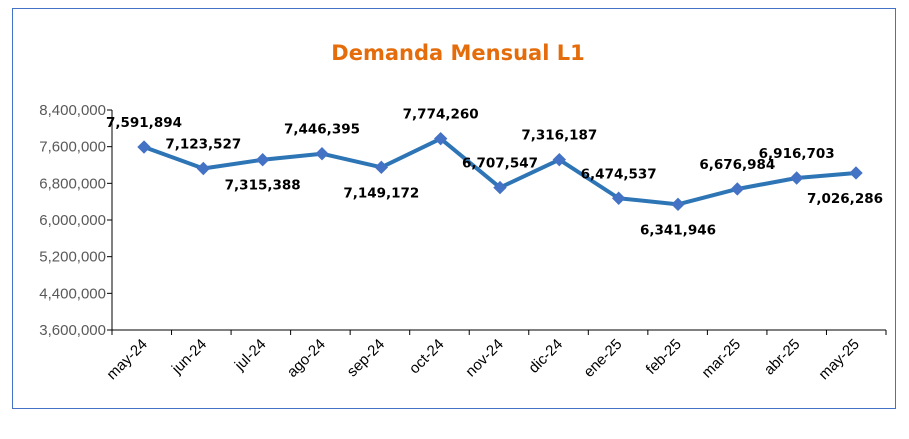 The image size is (909, 439). I want to click on y-tick-label: 5,200,000, so click(72, 257).